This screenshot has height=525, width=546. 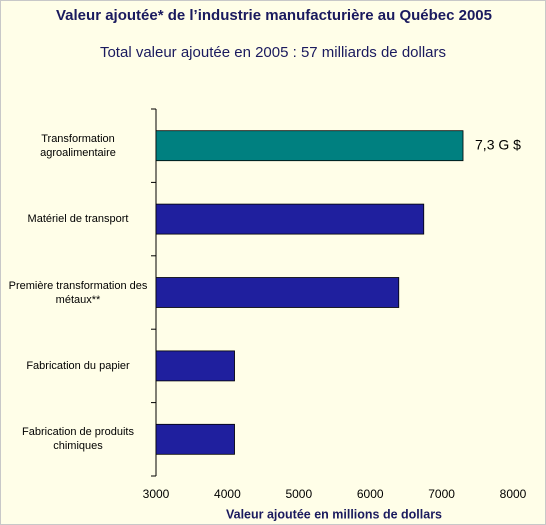 What do you see at coordinates (78, 292) in the screenshot?
I see `y-tick-label: Première transformation des métaux**` at bounding box center [78, 292].